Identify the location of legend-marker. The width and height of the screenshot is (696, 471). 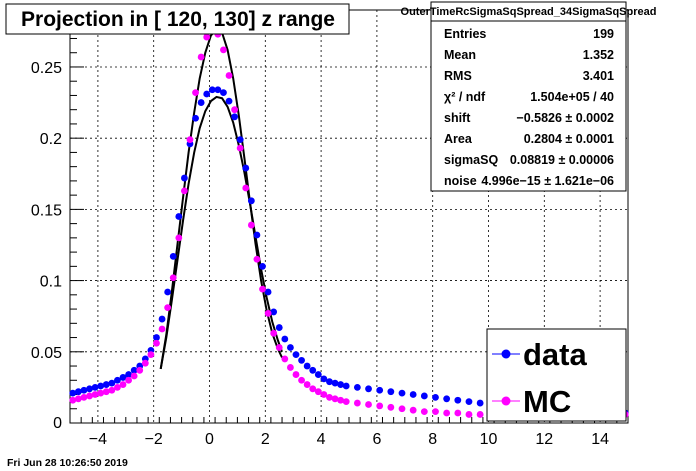
(506, 354).